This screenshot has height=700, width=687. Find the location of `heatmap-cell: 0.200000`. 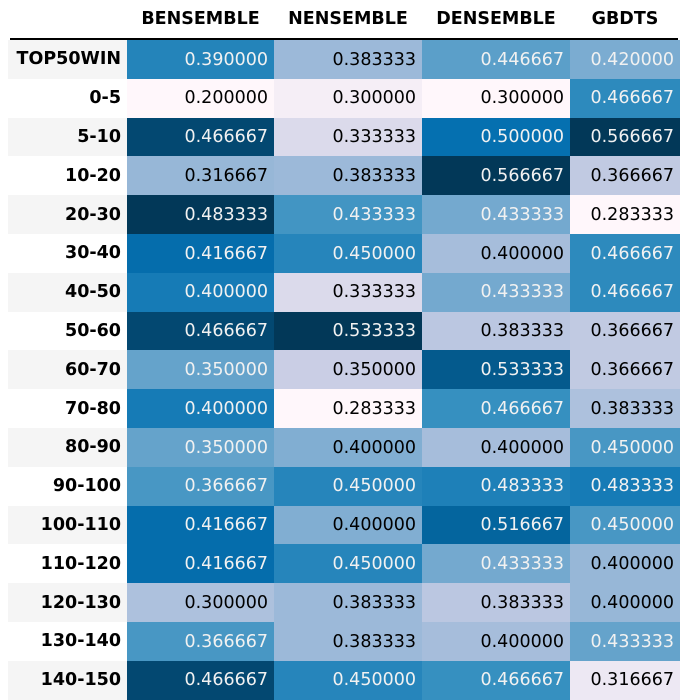

heatmap-cell: 0.200000 is located at coordinates (200, 98).